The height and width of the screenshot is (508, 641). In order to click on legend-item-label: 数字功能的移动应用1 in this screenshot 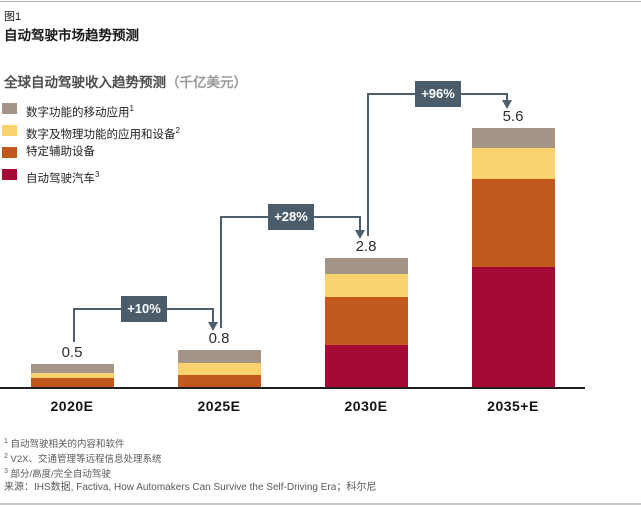, I will do `click(80, 111)`.